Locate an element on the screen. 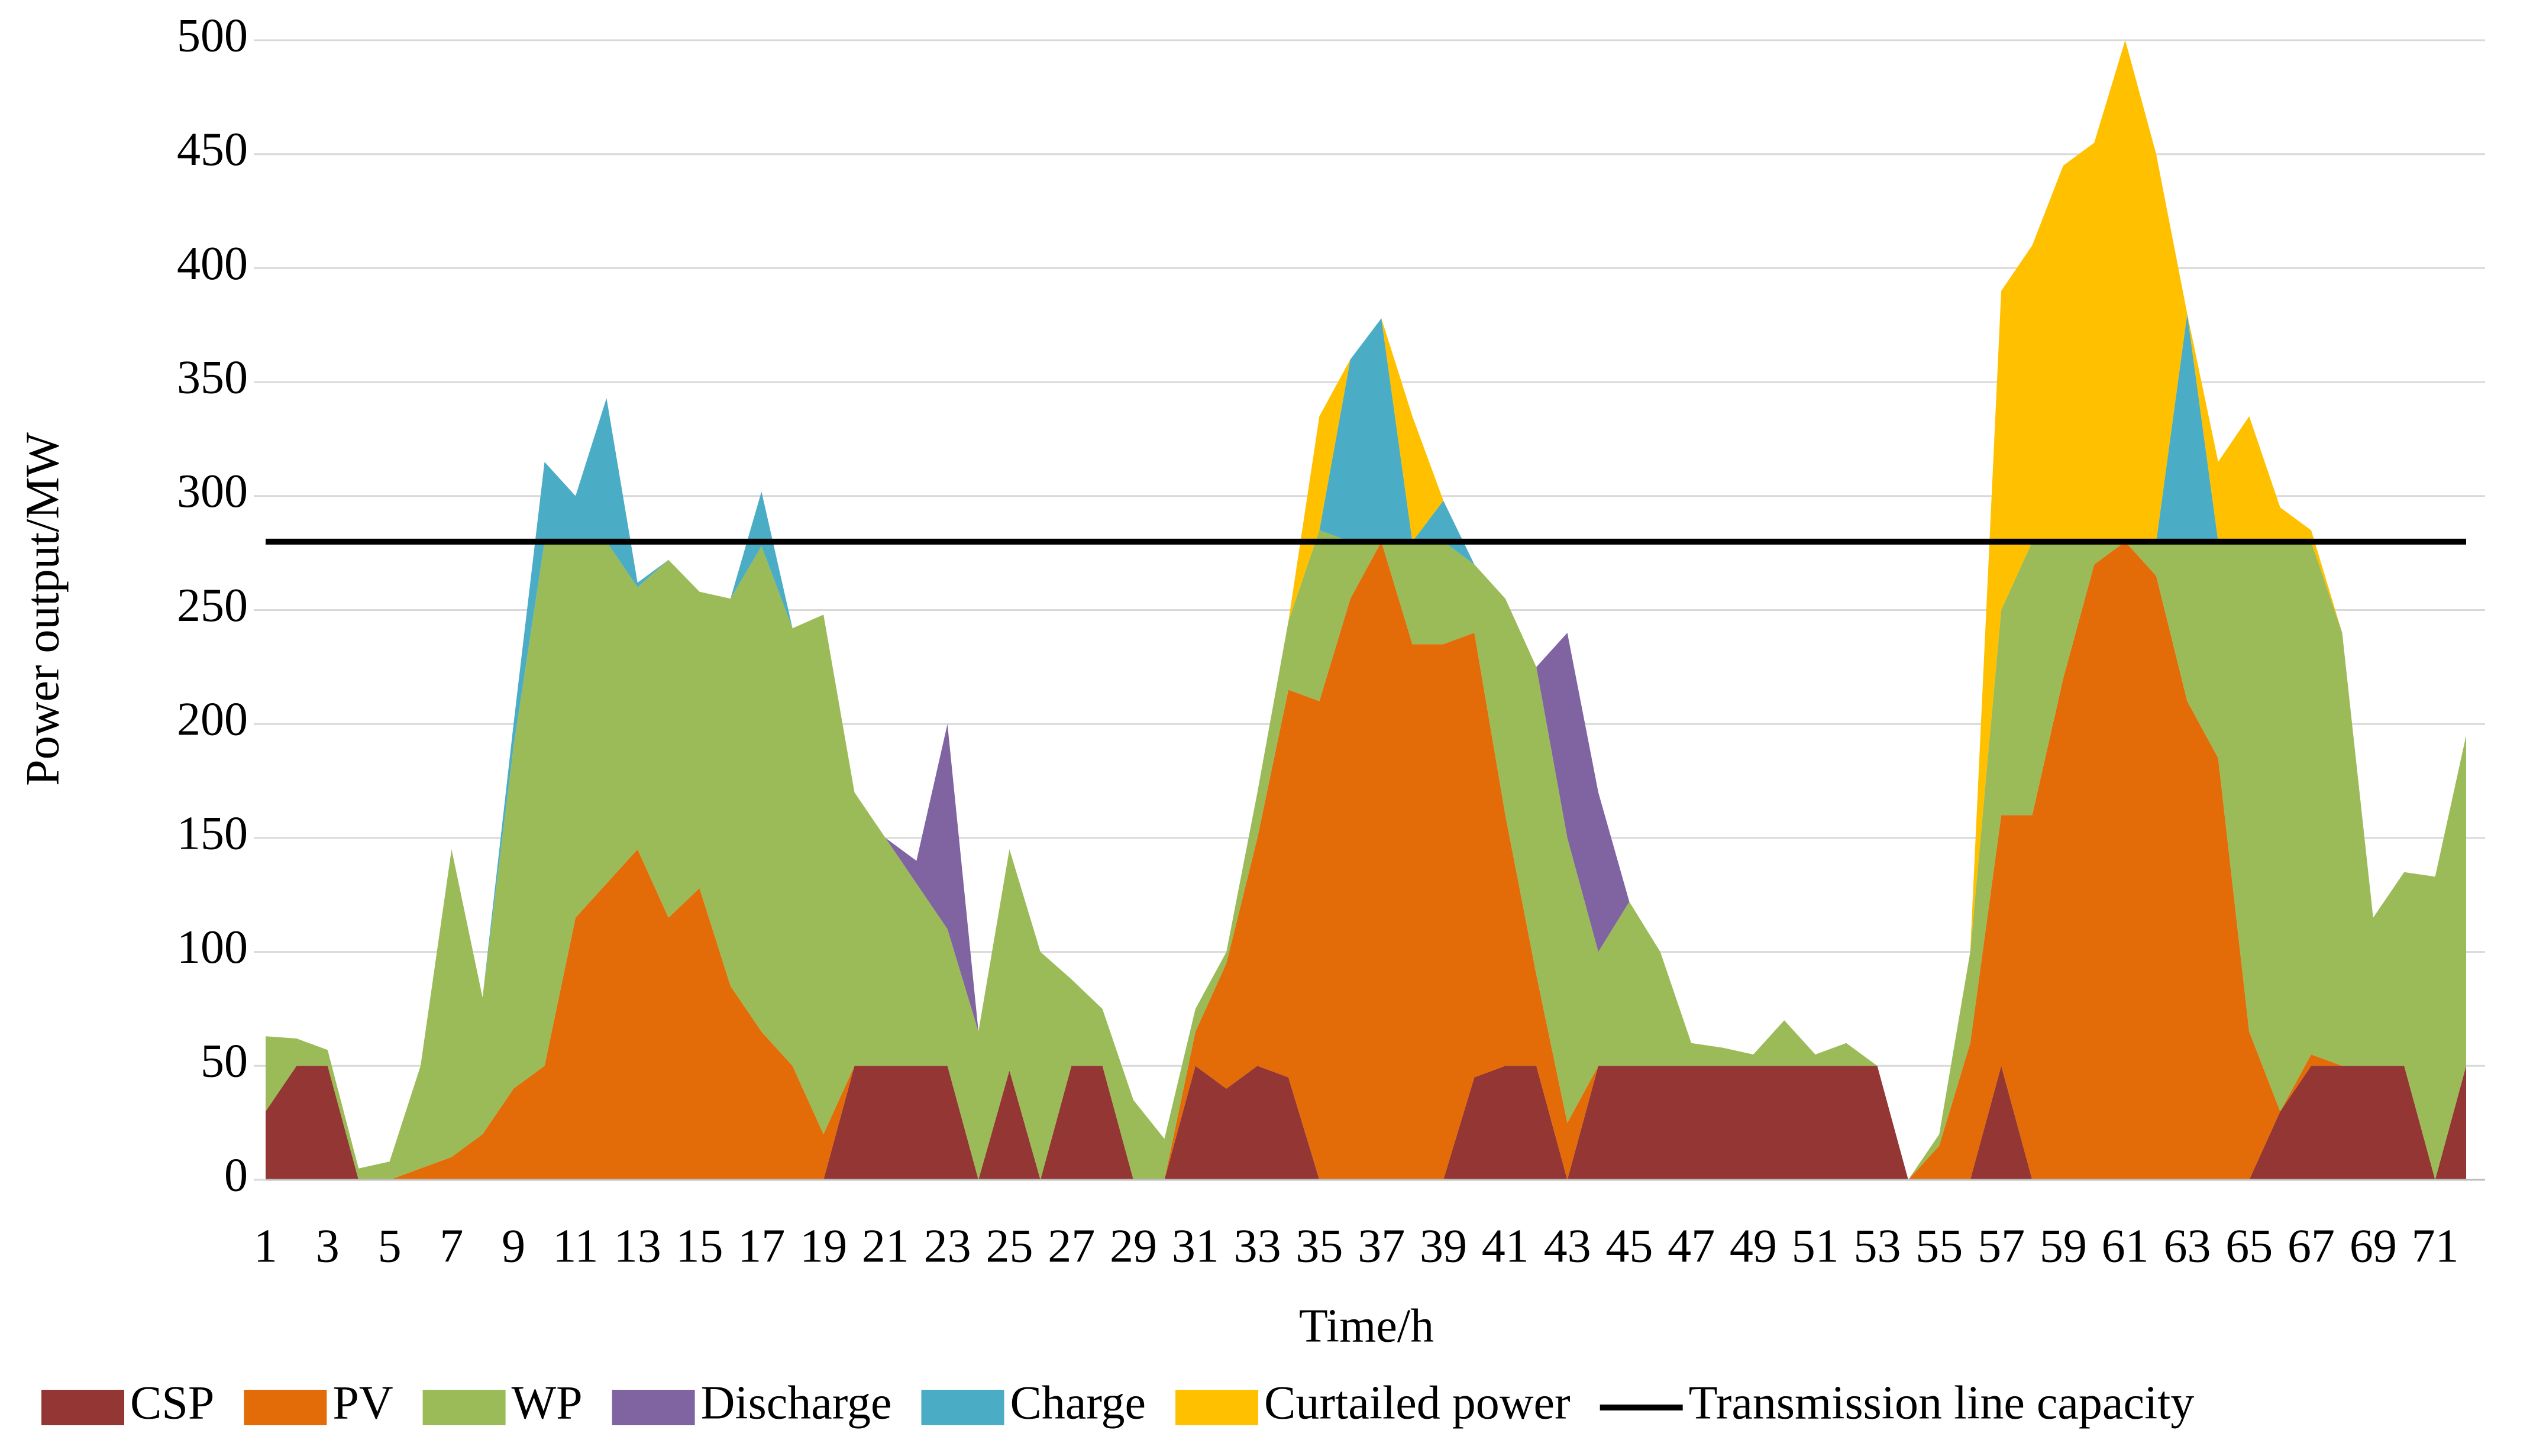 The height and width of the screenshot is (1456, 2546). x-tick-label: 37 is located at coordinates (1381, 1246).